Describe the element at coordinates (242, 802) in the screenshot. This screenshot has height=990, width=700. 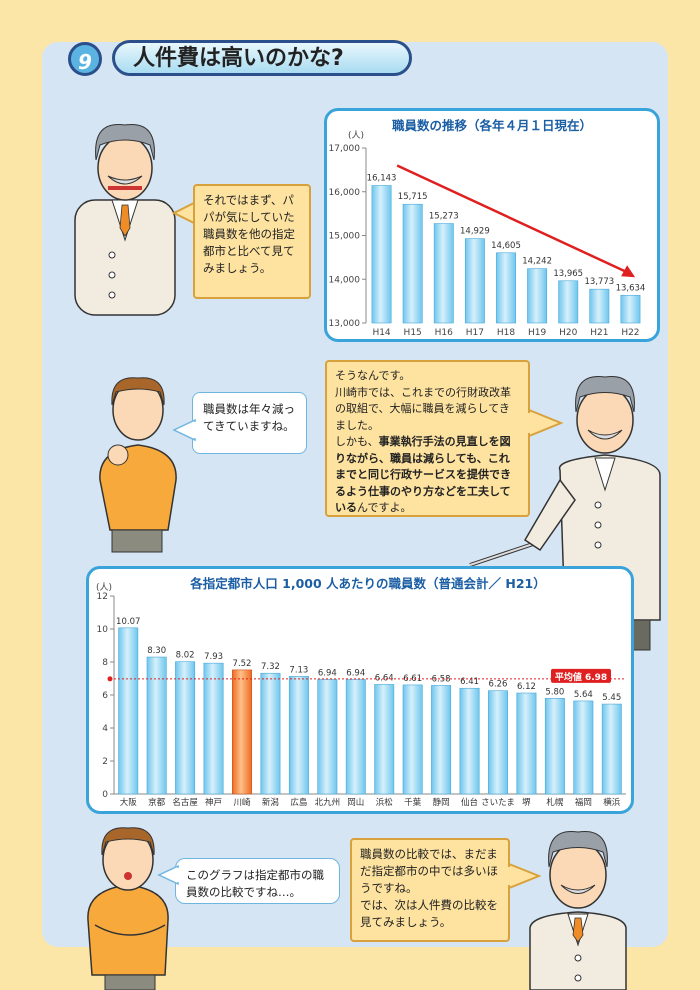
I see `x-tick-label: 川崎` at that location.